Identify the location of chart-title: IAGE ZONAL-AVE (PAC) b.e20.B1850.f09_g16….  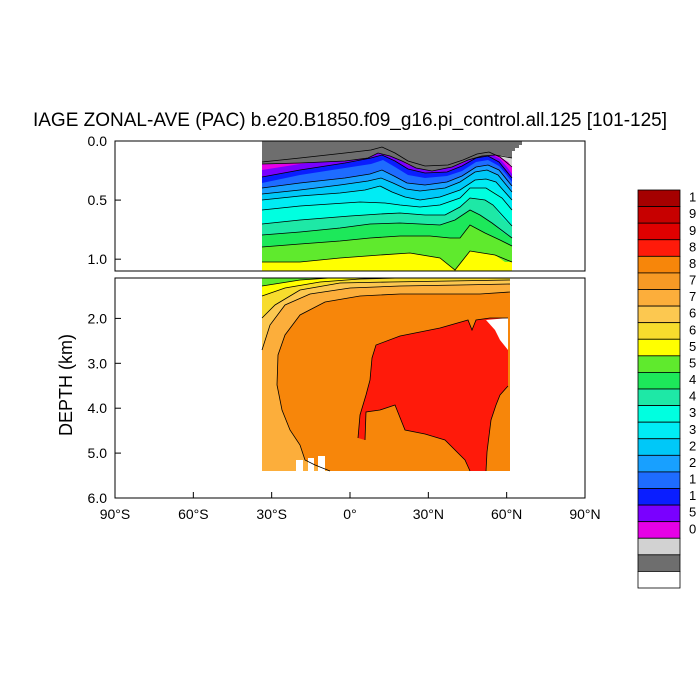
(350, 120).